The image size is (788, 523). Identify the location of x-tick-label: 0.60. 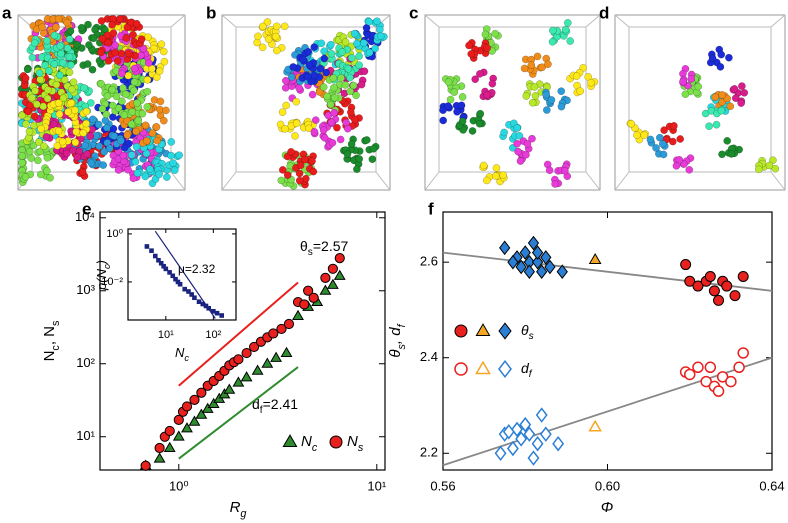
(607, 485).